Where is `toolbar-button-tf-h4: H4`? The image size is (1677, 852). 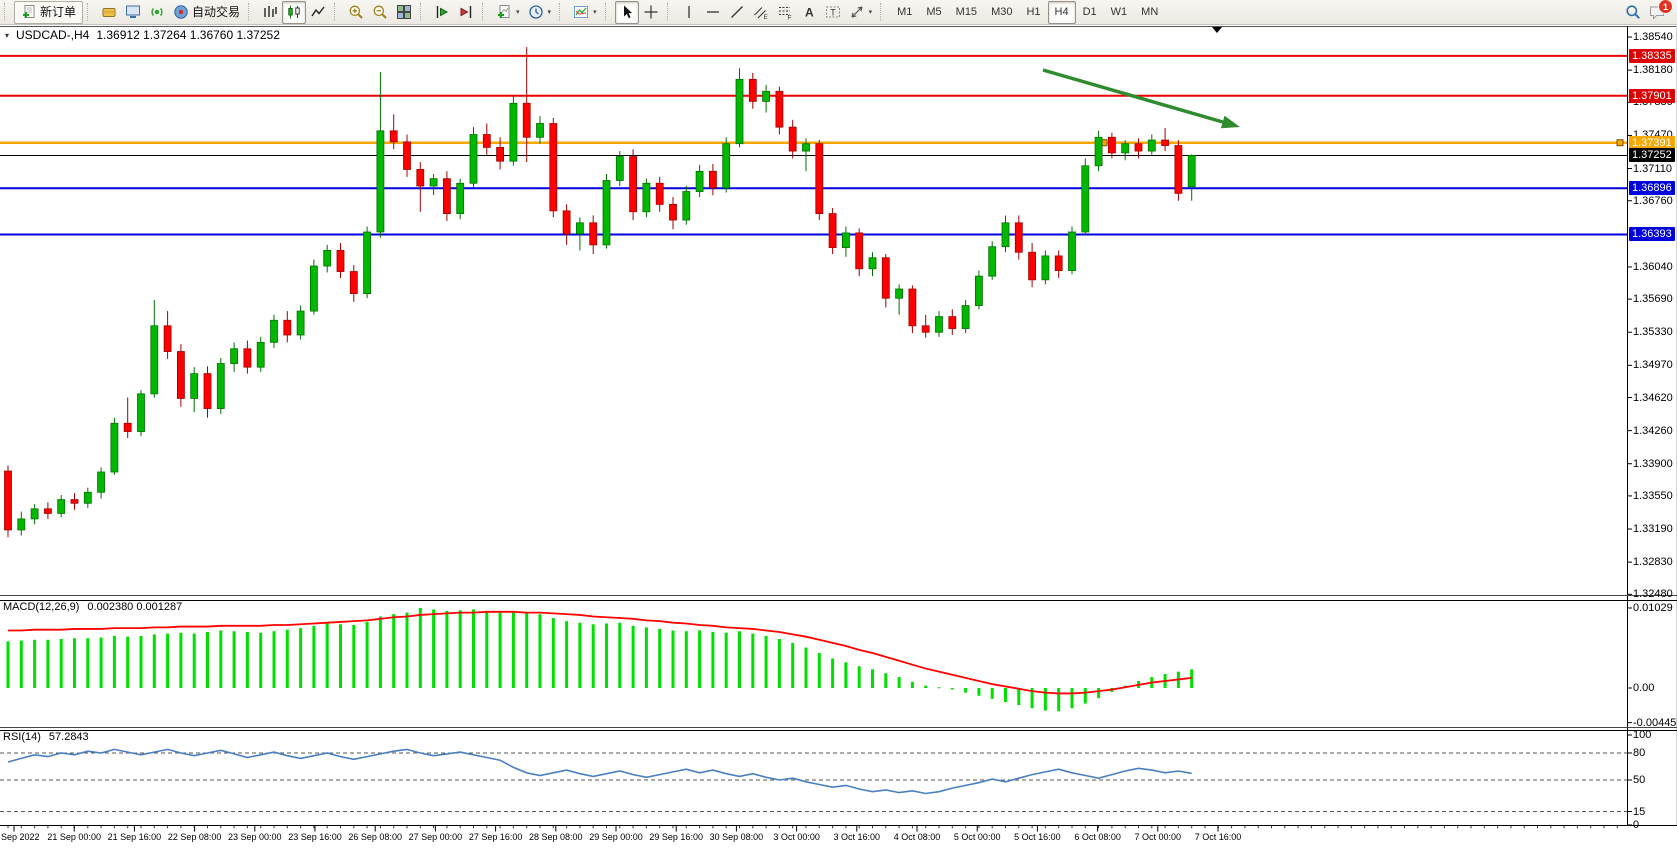 toolbar-button-tf-h4: H4 is located at coordinates (1061, 12).